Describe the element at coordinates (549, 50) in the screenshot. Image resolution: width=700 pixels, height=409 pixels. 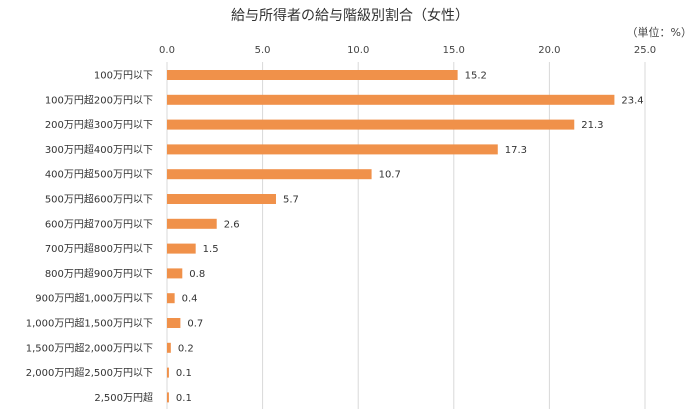
I see `x-tick-label: 20.0` at that location.